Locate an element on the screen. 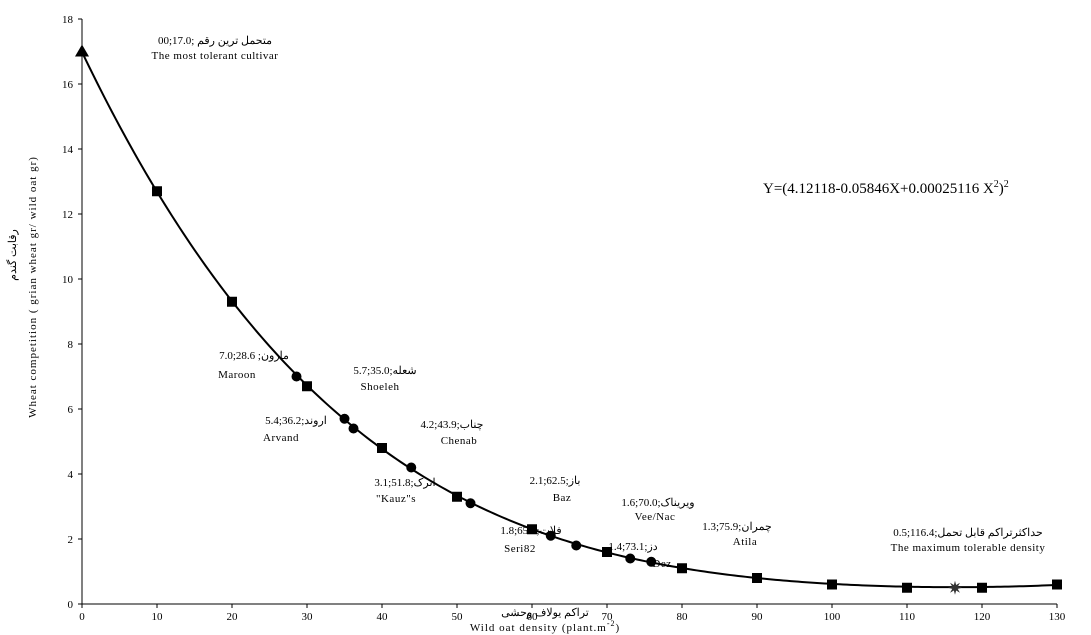 The image size is (1091, 635). annotation-chenab-value: 4.2;43.9;چناب is located at coordinates (452, 425).